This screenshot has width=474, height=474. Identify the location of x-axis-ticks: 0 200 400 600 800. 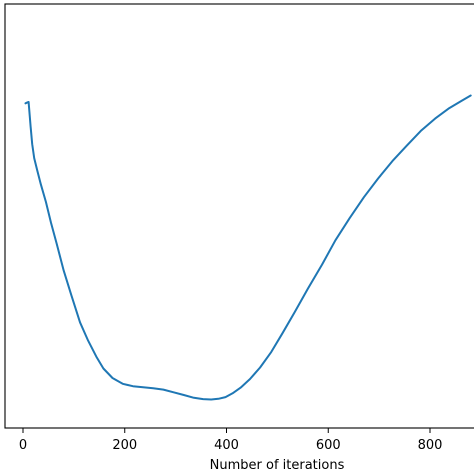
(231, 440).